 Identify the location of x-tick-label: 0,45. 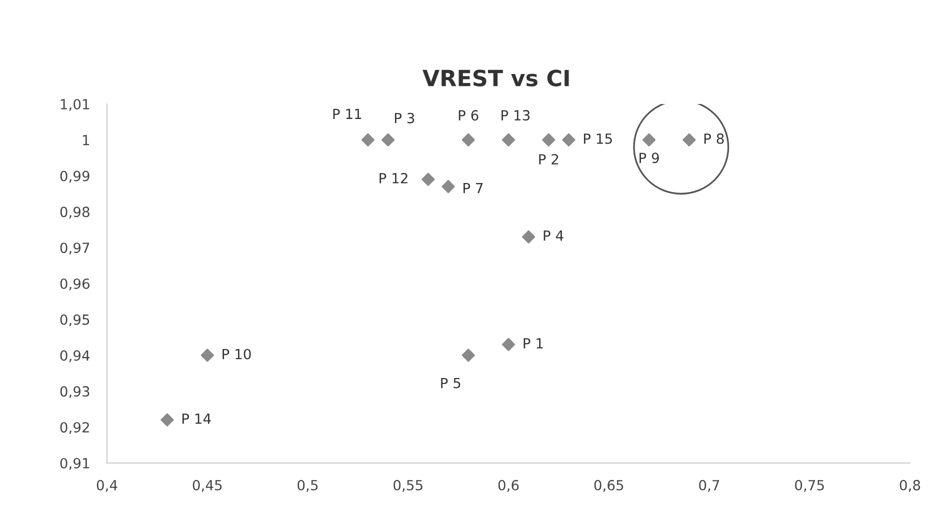
(207, 486).